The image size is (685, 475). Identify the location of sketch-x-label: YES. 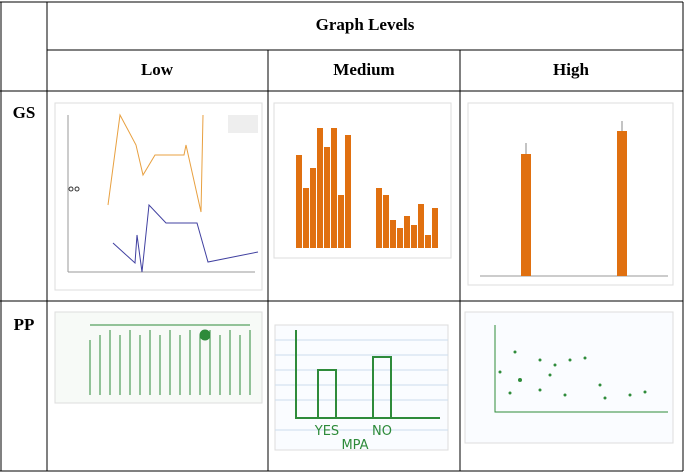
(326, 431).